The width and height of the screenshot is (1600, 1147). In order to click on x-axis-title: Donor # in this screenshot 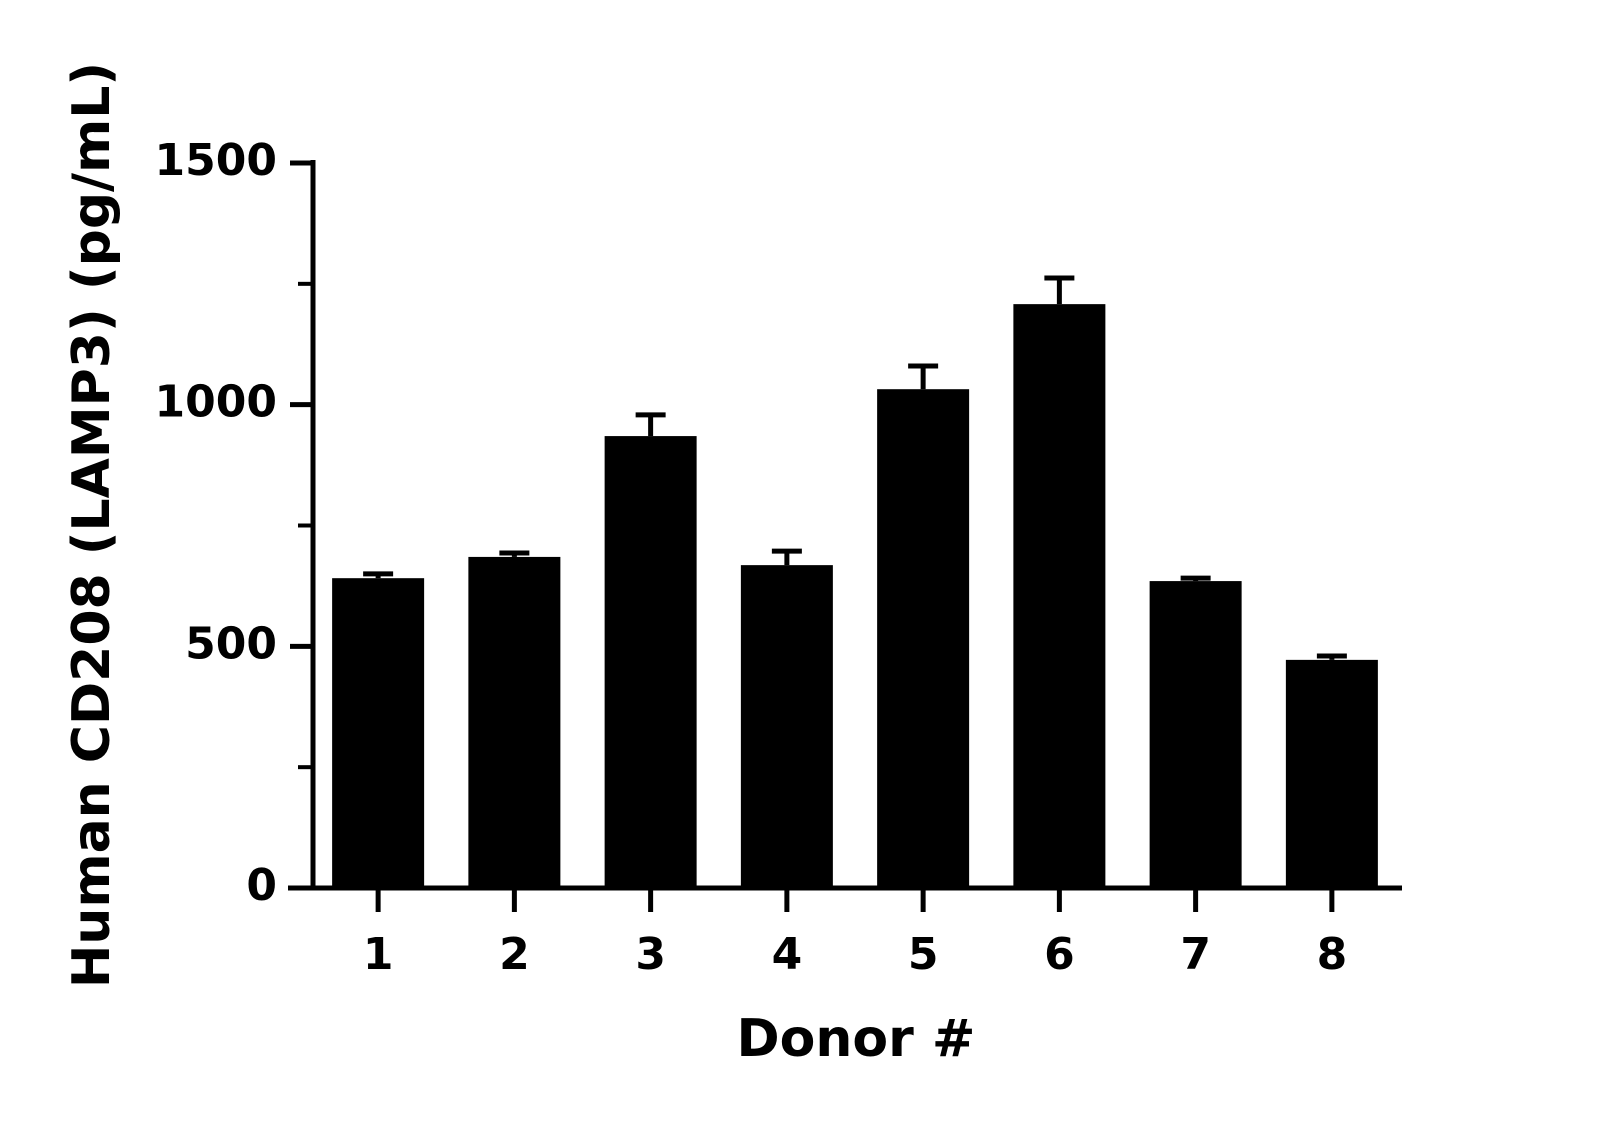, I will do `click(856, 1039)`.